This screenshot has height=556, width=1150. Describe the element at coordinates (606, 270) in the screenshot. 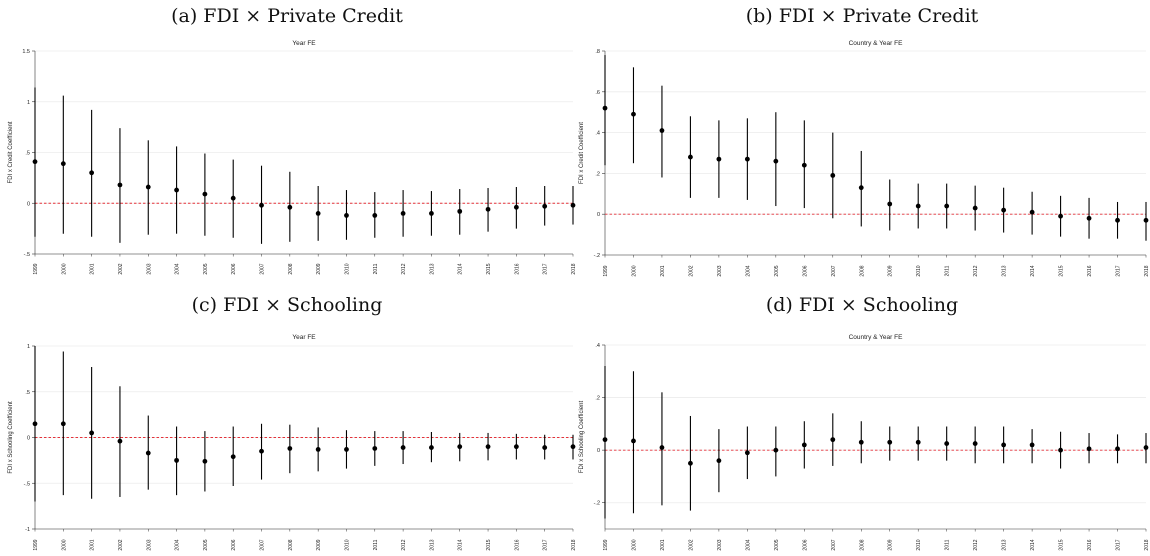

I see `x-tick-label: 1999` at that location.